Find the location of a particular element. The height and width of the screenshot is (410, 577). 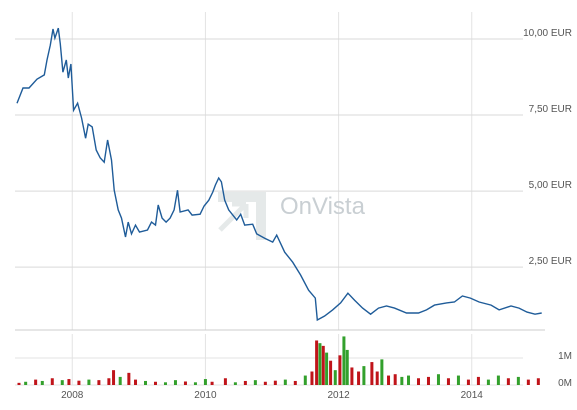

watermark: OnVista is located at coordinates (323, 206).